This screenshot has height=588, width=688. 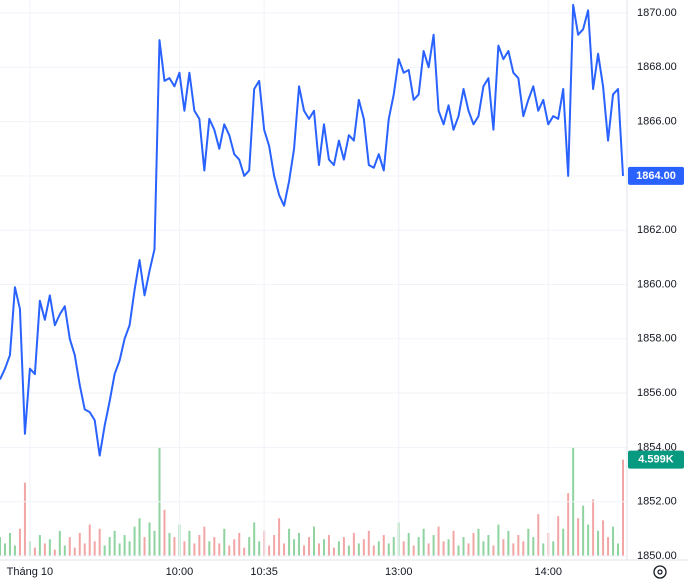 I want to click on x-tick-label: 10:00, so click(x=180, y=572).